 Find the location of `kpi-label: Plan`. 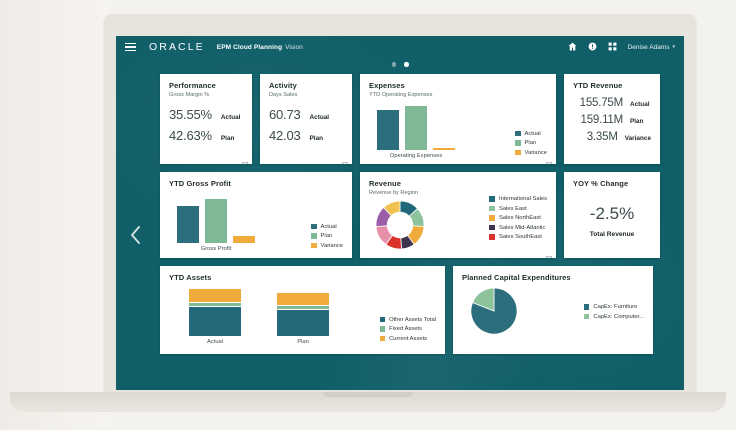

kpi-label: Plan is located at coordinates (316, 138).